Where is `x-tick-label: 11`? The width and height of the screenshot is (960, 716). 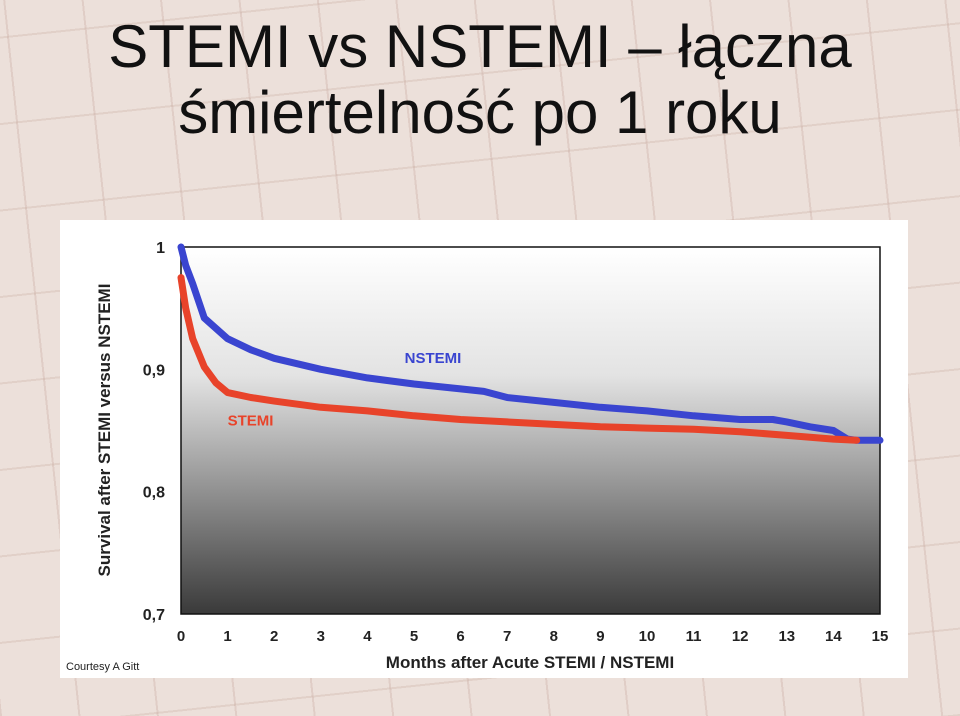
x-tick-label: 11 is located at coordinates (694, 636).